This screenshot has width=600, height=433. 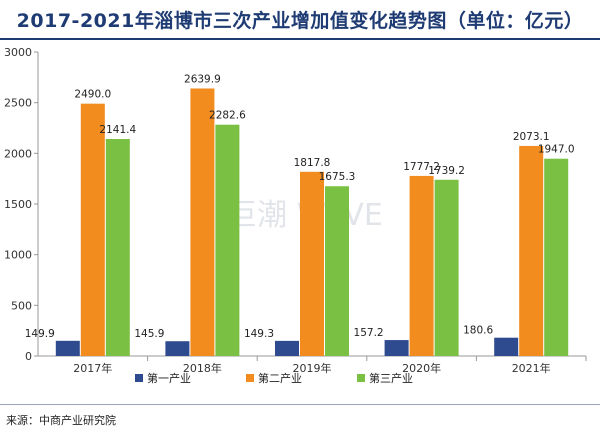 What do you see at coordinates (280, 378) in the screenshot?
I see `legend-label: 第二产业` at bounding box center [280, 378].